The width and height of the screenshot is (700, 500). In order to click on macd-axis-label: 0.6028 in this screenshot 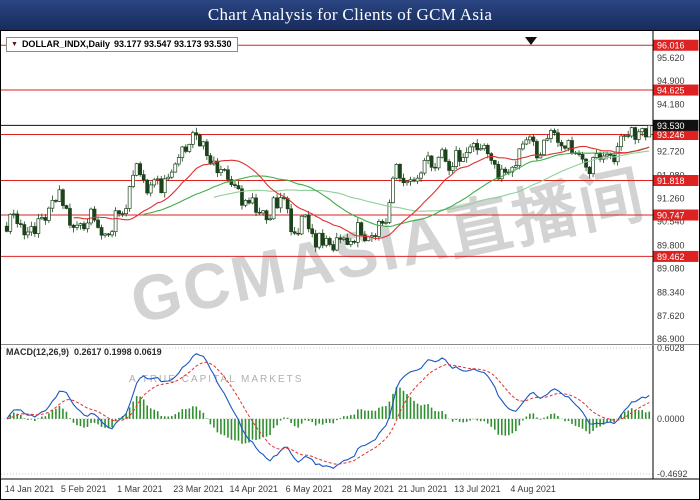, I will do `click(671, 348)`.